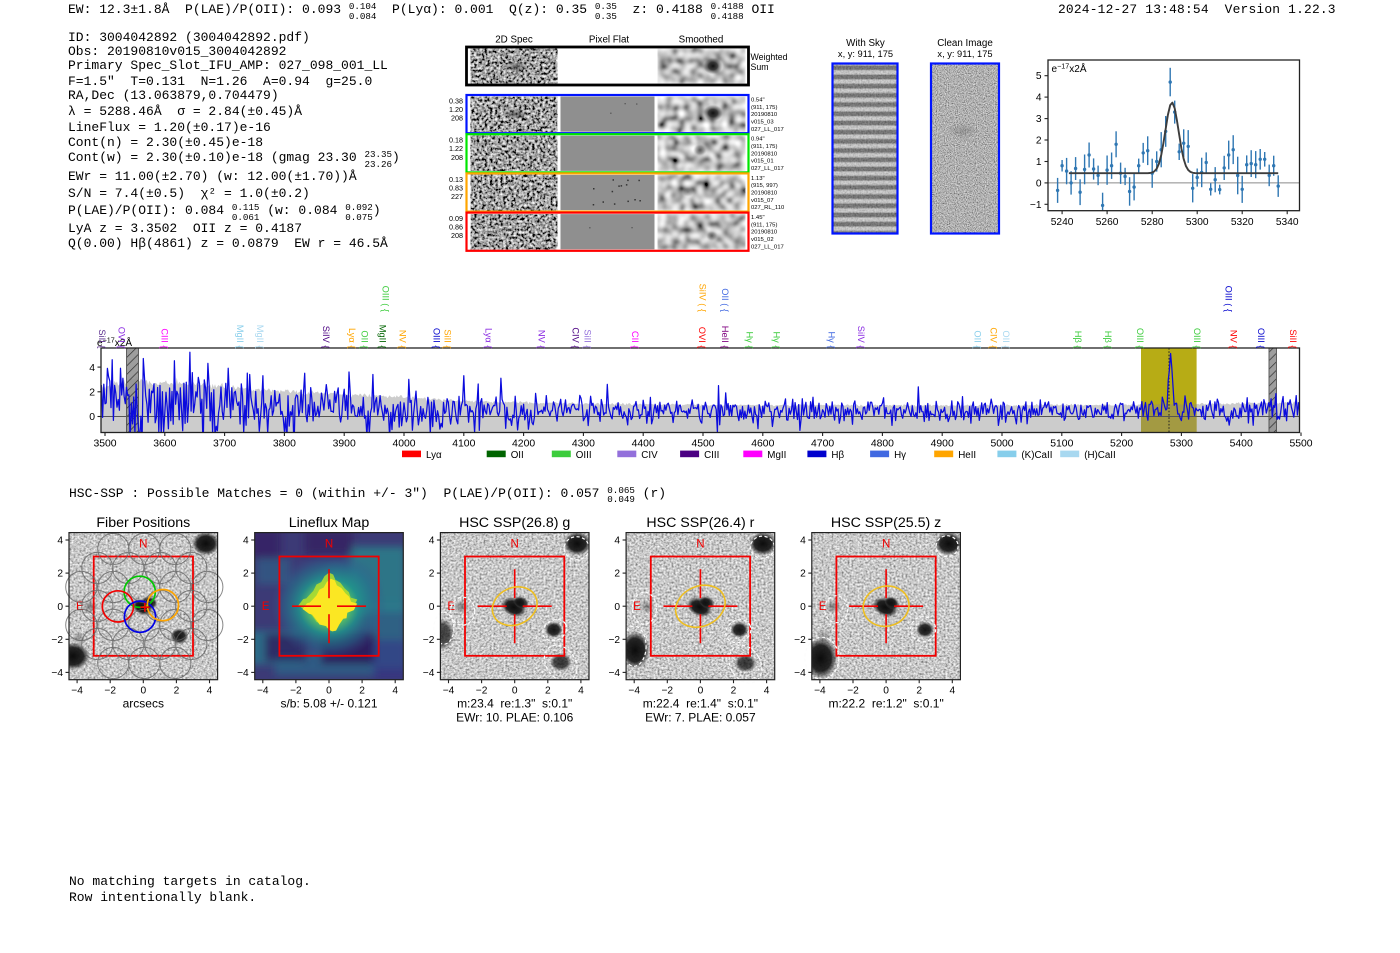 This screenshot has height=953, width=1400. What do you see at coordinates (284, 444) in the screenshot?
I see `svg-text: 3800` at bounding box center [284, 444].